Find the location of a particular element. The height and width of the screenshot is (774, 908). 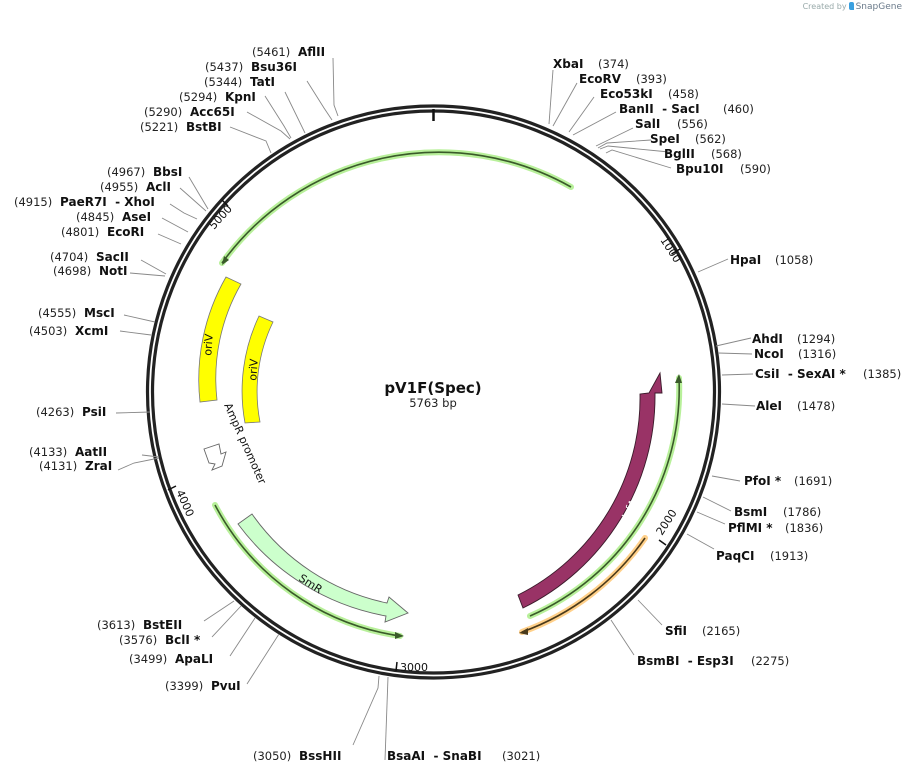

enzyme-apaLI: (3499) ApaLI is located at coordinates (171, 659).